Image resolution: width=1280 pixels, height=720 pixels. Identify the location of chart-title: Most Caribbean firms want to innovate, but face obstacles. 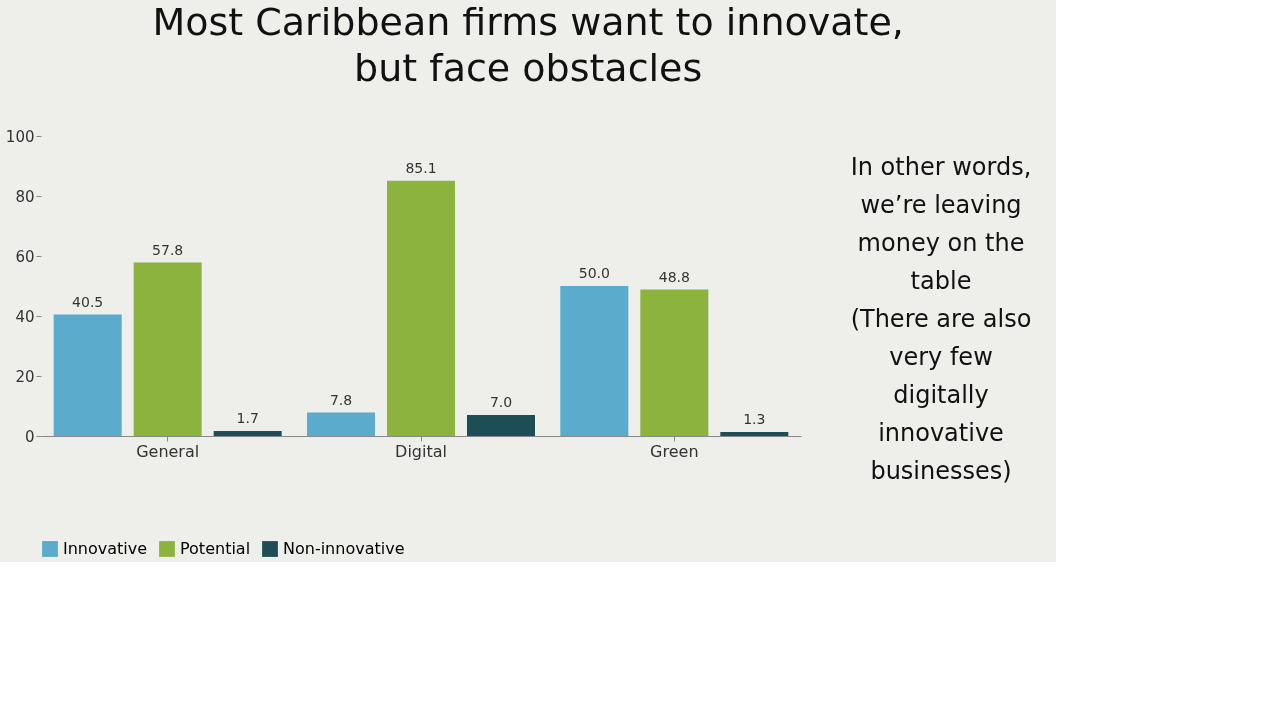
(528, 45).